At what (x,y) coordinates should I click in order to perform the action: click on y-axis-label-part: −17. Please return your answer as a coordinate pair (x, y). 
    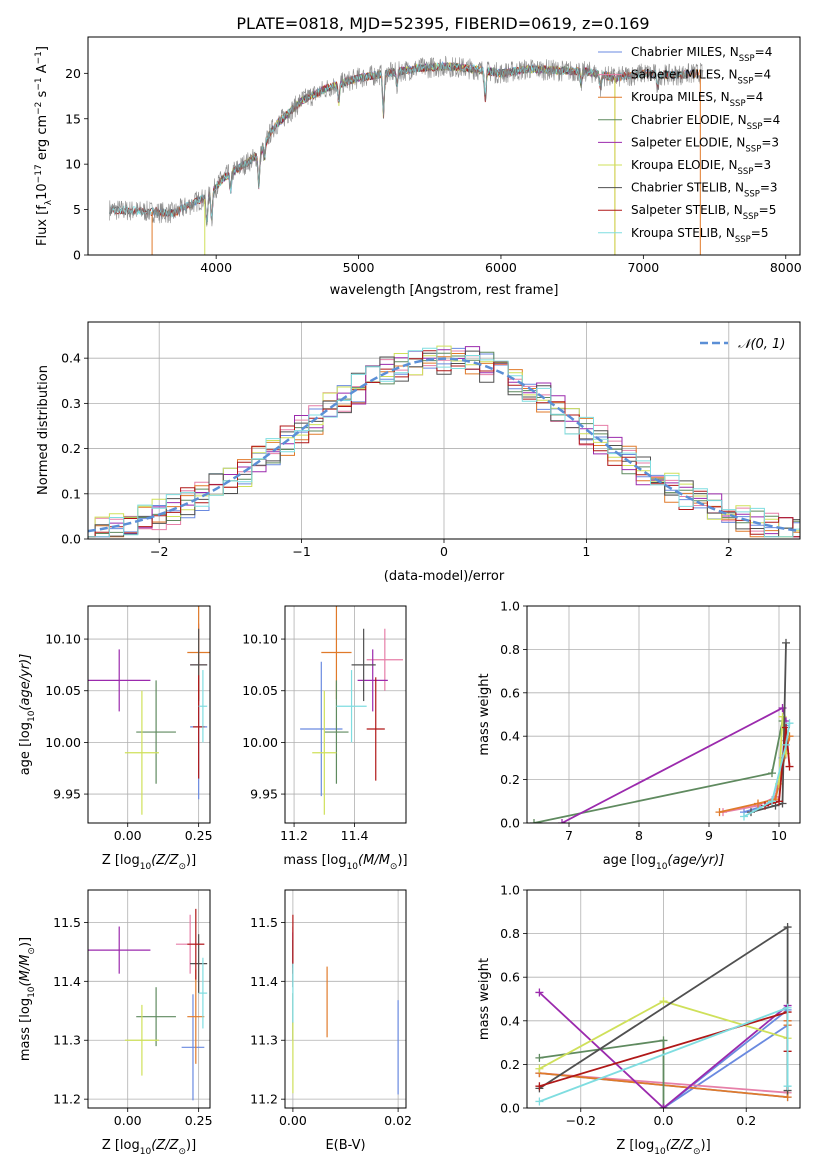
    Looking at the image, I should click on (39, 173).